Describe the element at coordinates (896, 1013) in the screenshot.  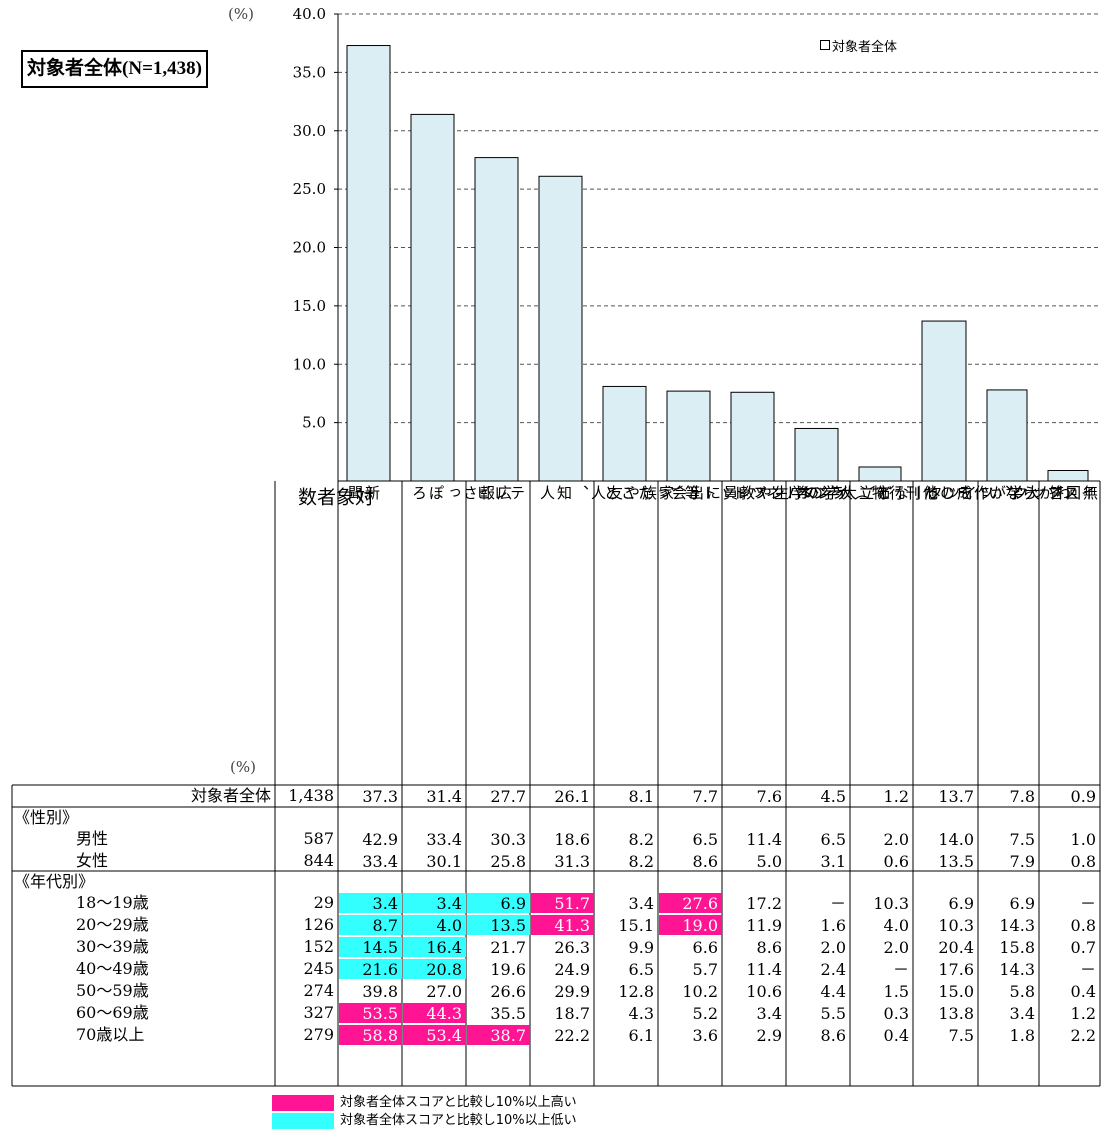
I see `value-cell: 0.3` at that location.